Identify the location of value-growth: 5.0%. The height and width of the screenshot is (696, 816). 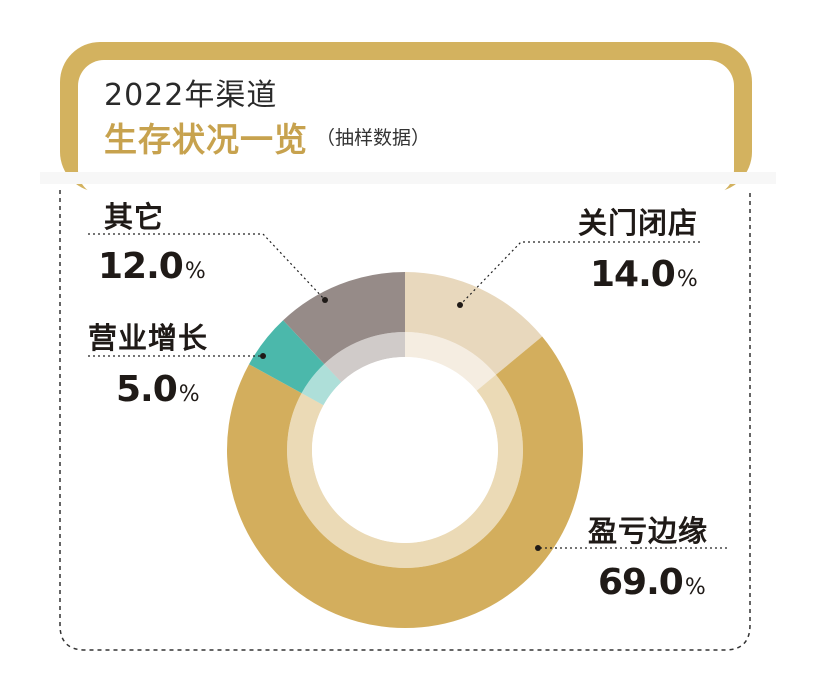
(158, 389).